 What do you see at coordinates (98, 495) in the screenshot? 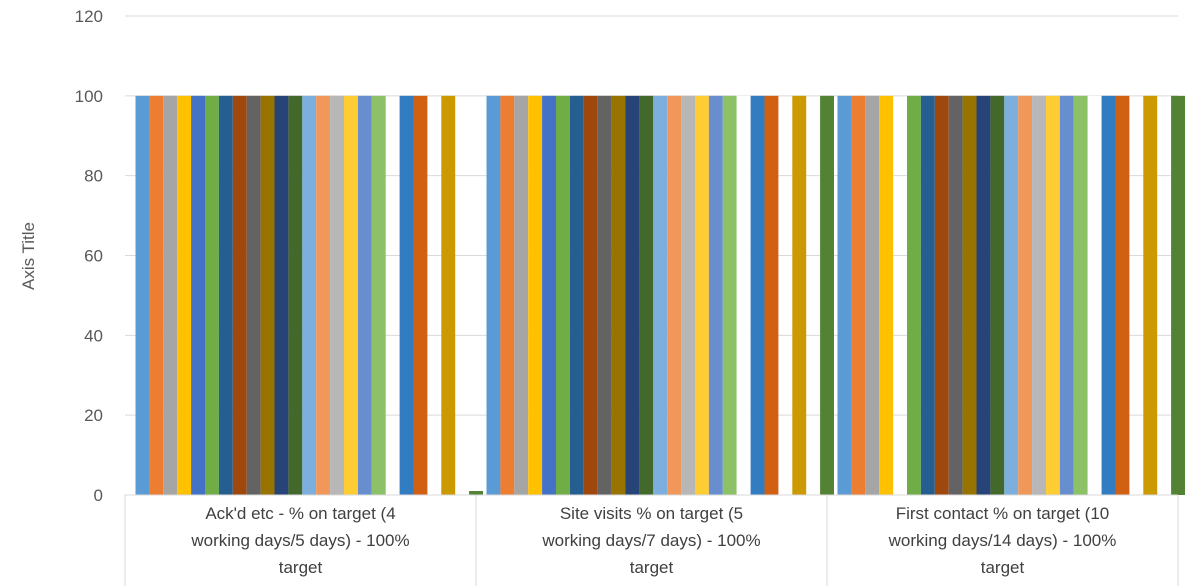
I see `y-tick-label: 0` at bounding box center [98, 495].